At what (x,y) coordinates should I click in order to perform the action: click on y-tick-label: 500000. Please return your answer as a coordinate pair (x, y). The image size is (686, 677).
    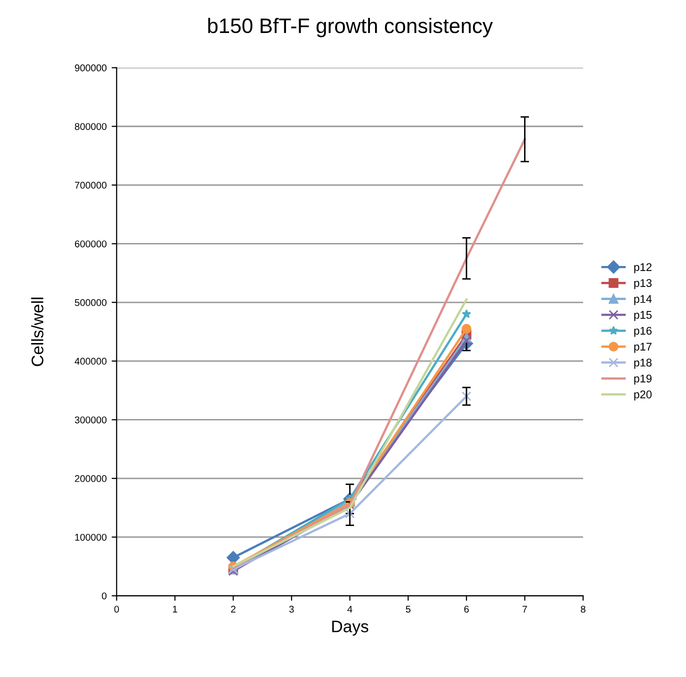
    Looking at the image, I should click on (90, 302).